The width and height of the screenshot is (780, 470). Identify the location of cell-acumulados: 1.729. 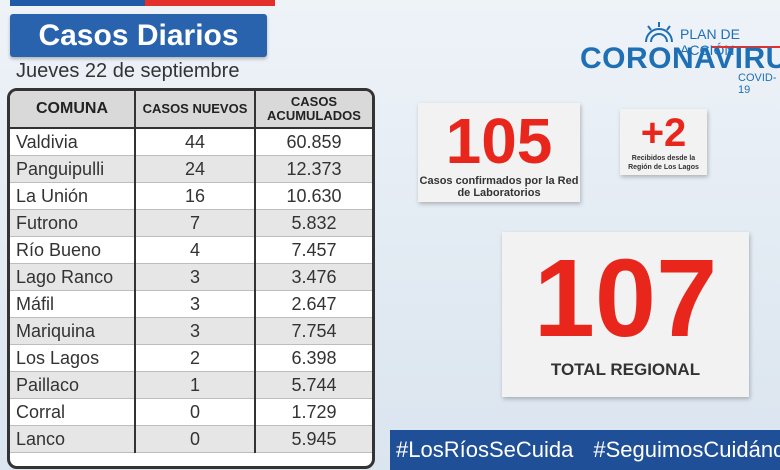
(313, 412).